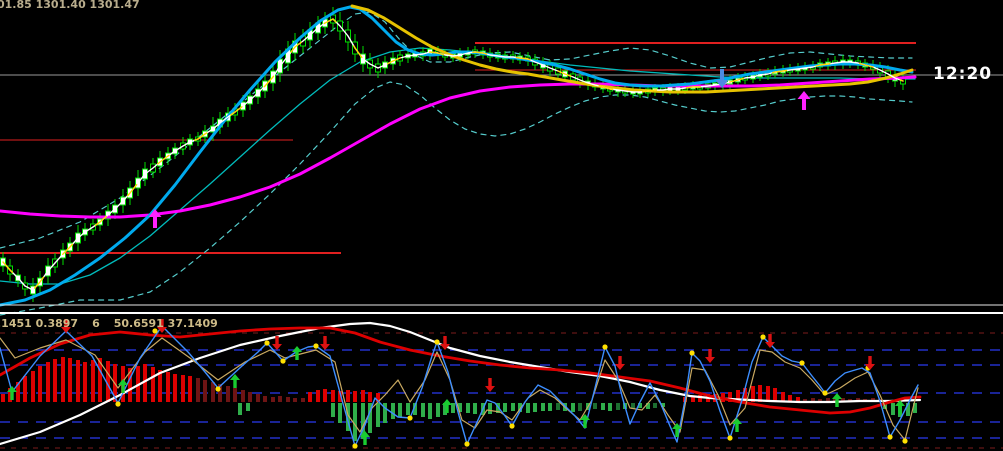  What do you see at coordinates (632, 49) in the screenshot?
I see `thick-yellow-ma` at bounding box center [632, 49].